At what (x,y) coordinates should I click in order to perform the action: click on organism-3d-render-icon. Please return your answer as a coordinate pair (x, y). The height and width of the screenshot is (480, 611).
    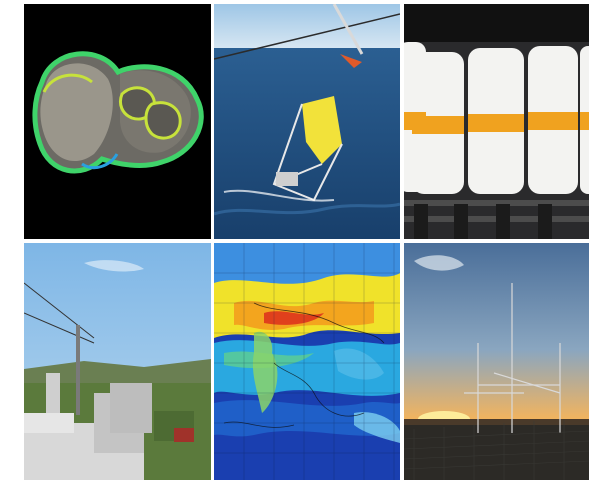
    Looking at the image, I should click on (117, 121).